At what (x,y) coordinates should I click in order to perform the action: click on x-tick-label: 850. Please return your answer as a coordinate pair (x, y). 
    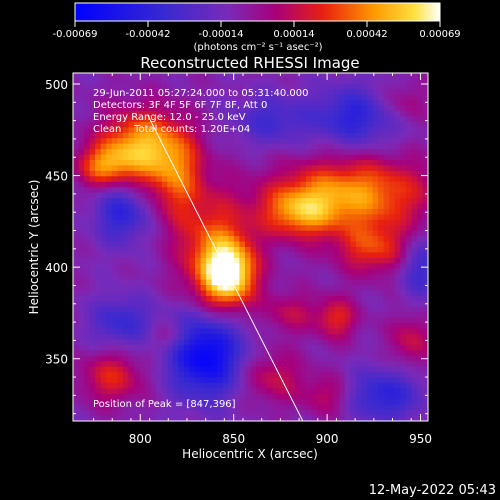
    Looking at the image, I should click on (233, 439).